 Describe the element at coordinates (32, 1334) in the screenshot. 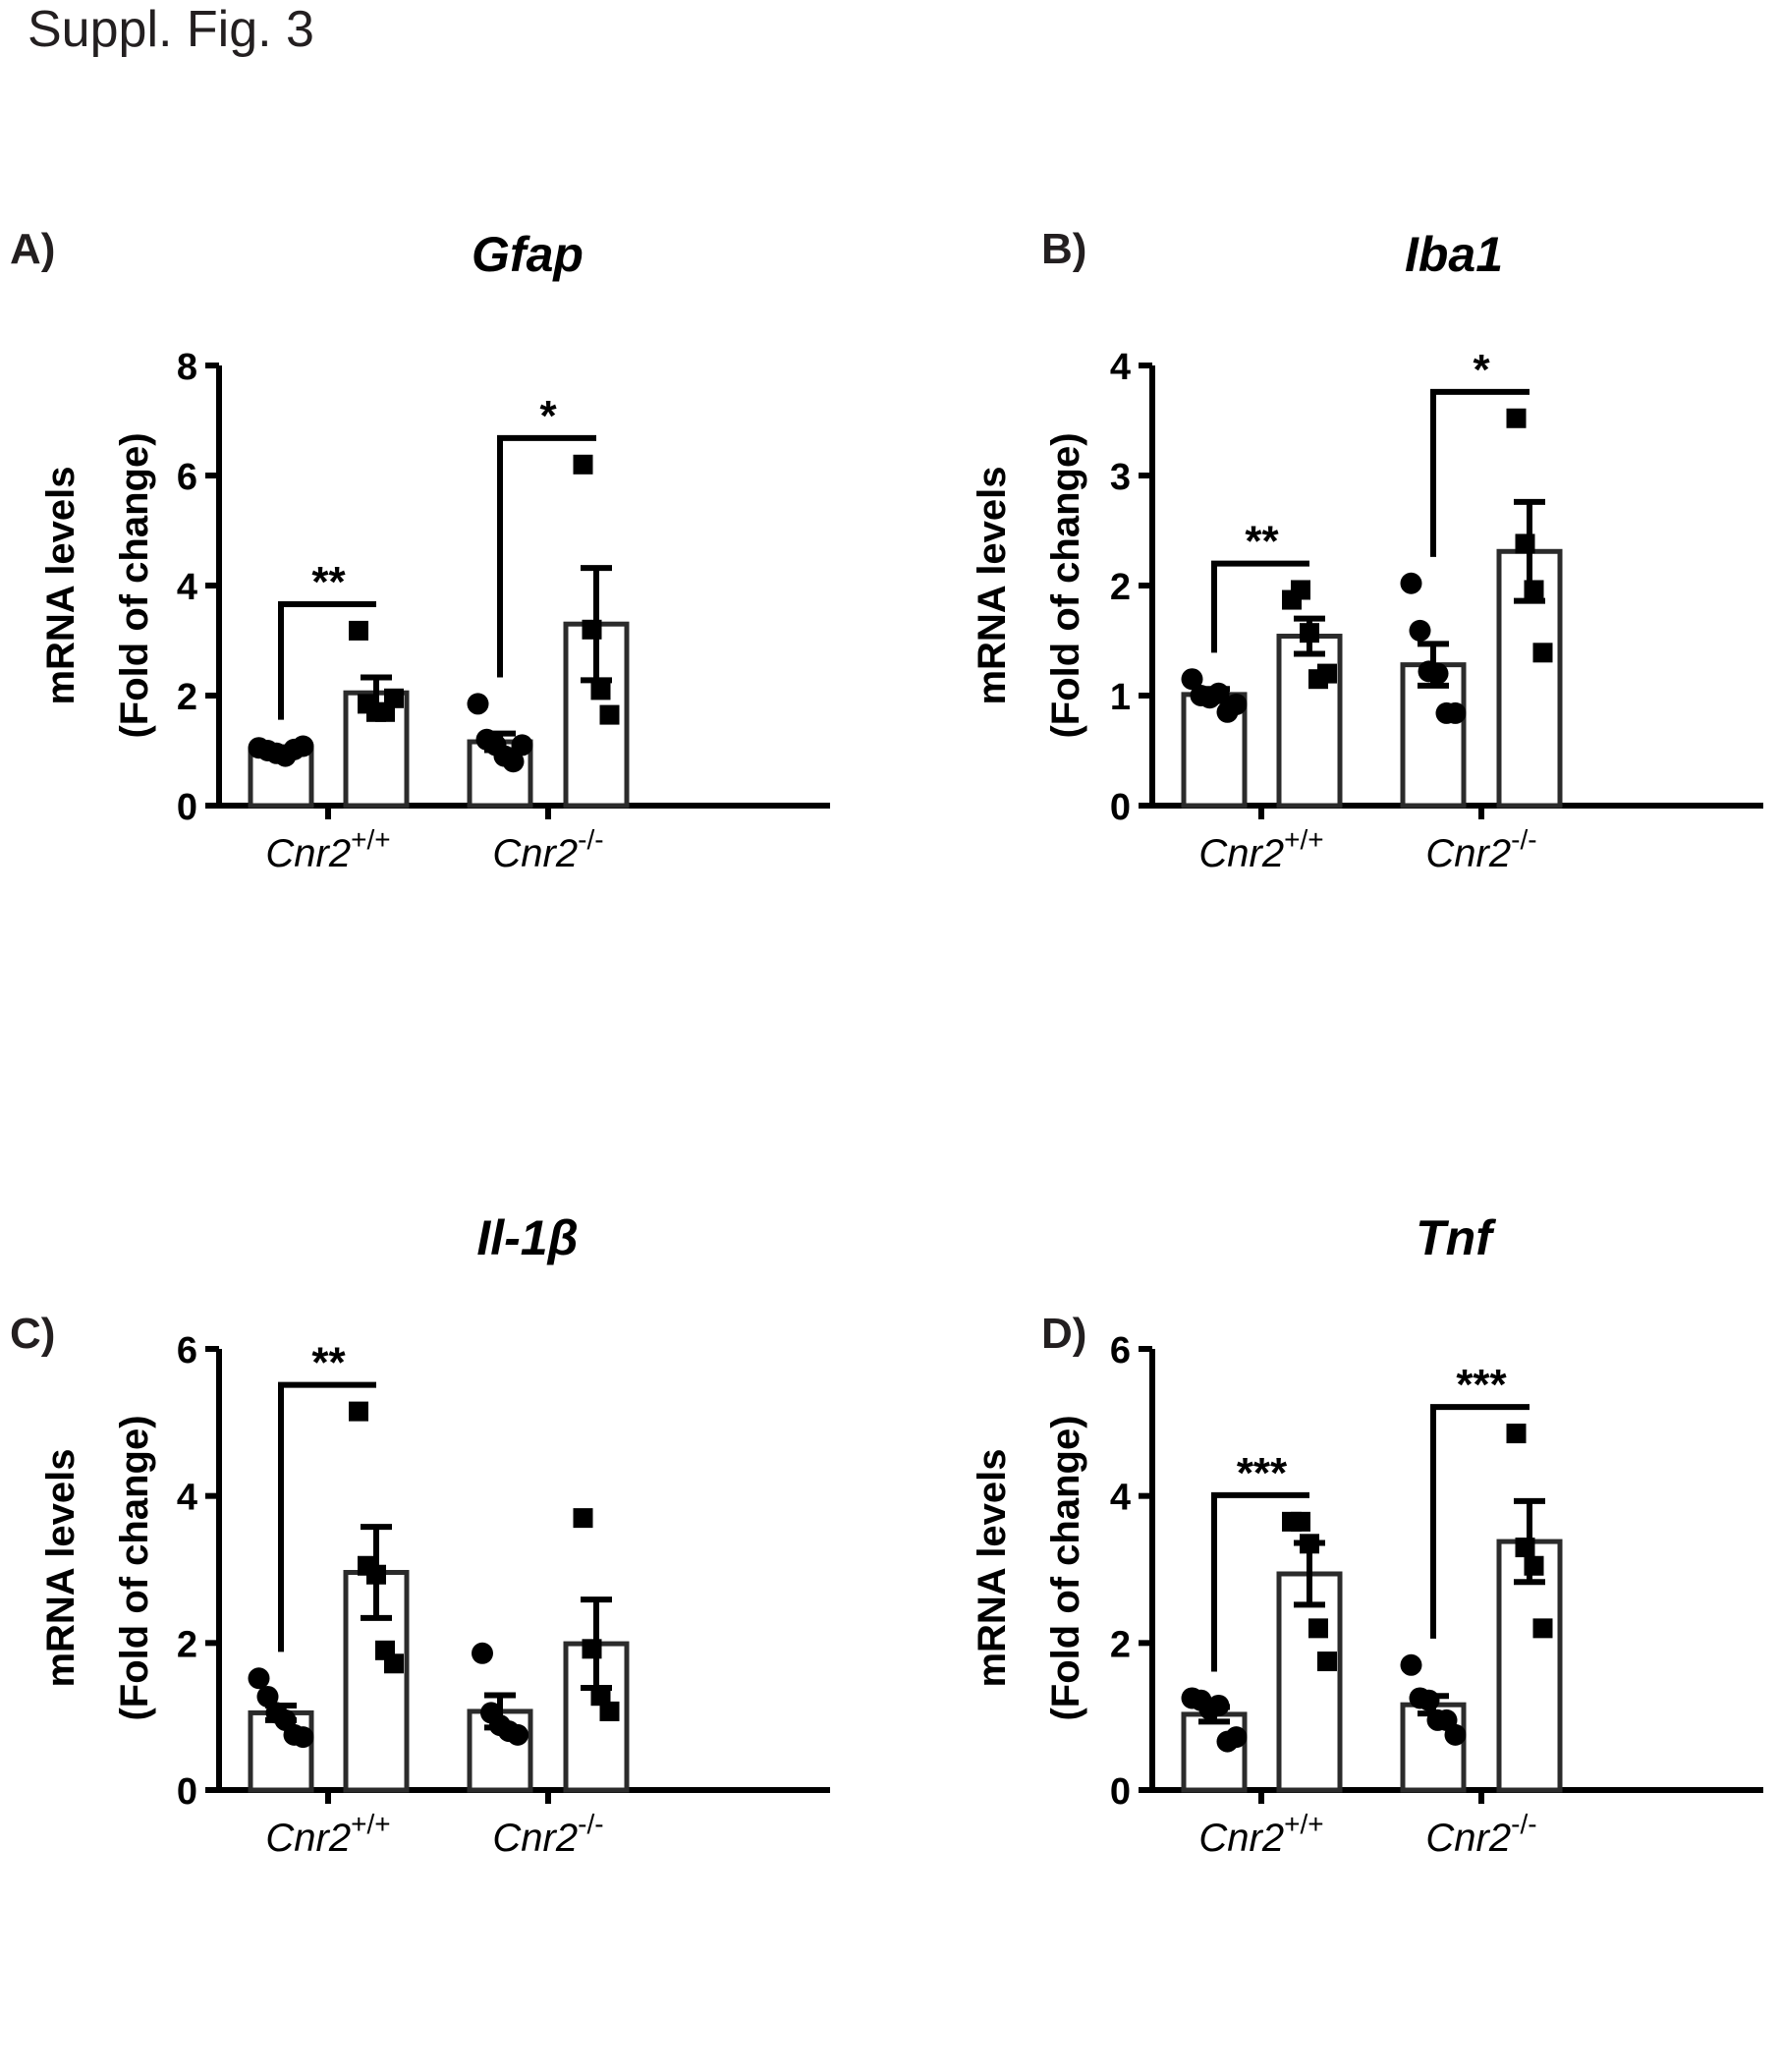

I see `panel-letter: C)` at that location.